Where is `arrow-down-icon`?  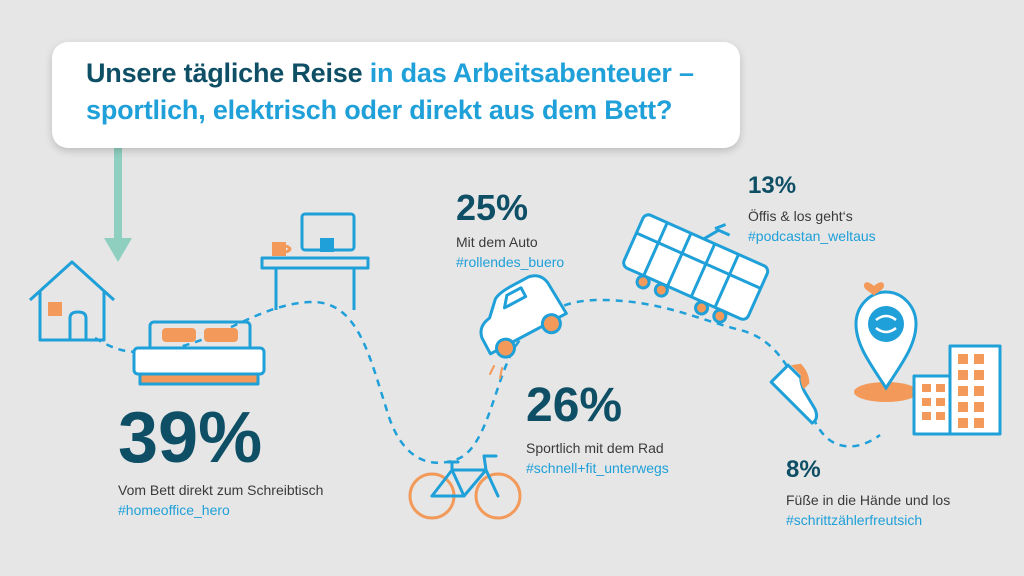 arrow-down-icon is located at coordinates (118, 205).